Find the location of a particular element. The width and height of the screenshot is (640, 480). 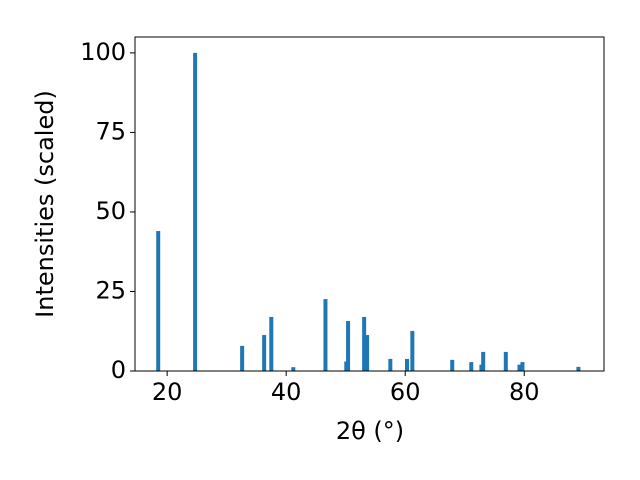

x-tick-label: 60 is located at coordinates (405, 392).